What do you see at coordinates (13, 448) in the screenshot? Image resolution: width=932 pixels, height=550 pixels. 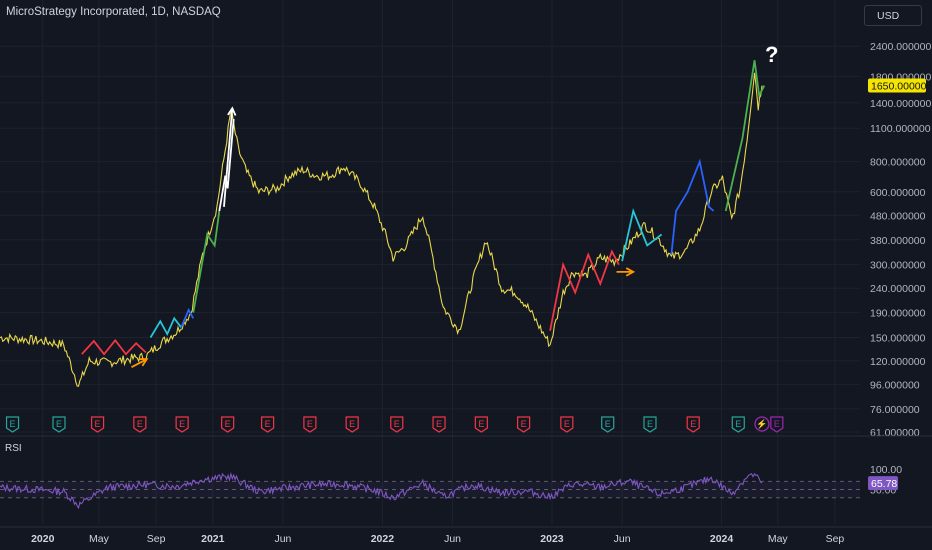 I see `rsi-indicator-label: RSI` at bounding box center [13, 448].